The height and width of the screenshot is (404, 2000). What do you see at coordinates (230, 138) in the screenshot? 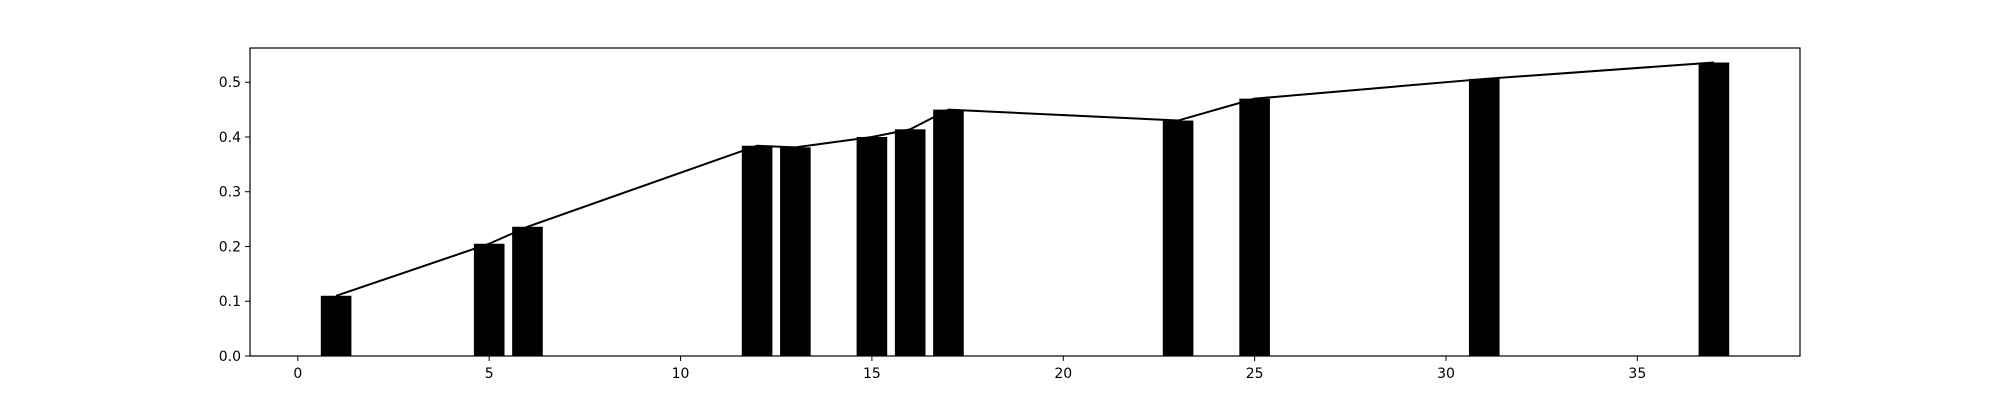
I see `y-tick-label: 0.4` at bounding box center [230, 138].